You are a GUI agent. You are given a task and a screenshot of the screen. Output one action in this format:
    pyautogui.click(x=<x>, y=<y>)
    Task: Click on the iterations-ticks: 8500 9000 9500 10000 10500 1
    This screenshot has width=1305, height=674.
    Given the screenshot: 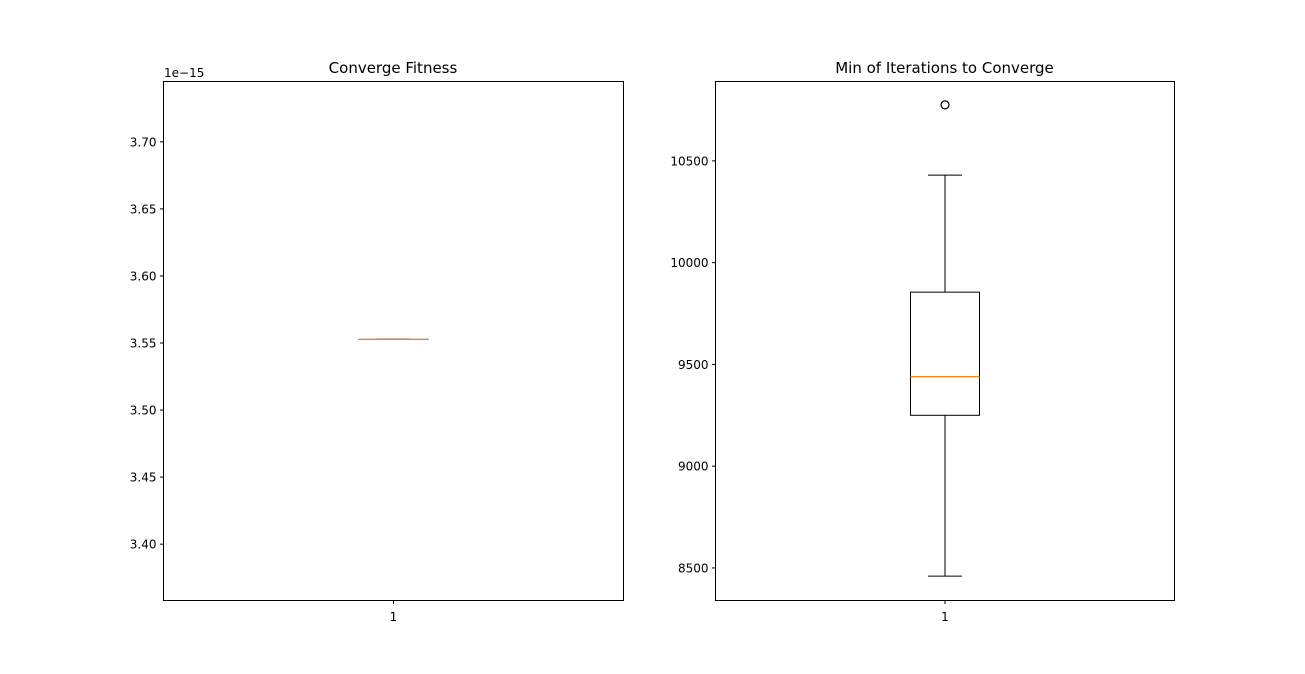 What is the action you would take?
    pyautogui.click(x=809, y=389)
    